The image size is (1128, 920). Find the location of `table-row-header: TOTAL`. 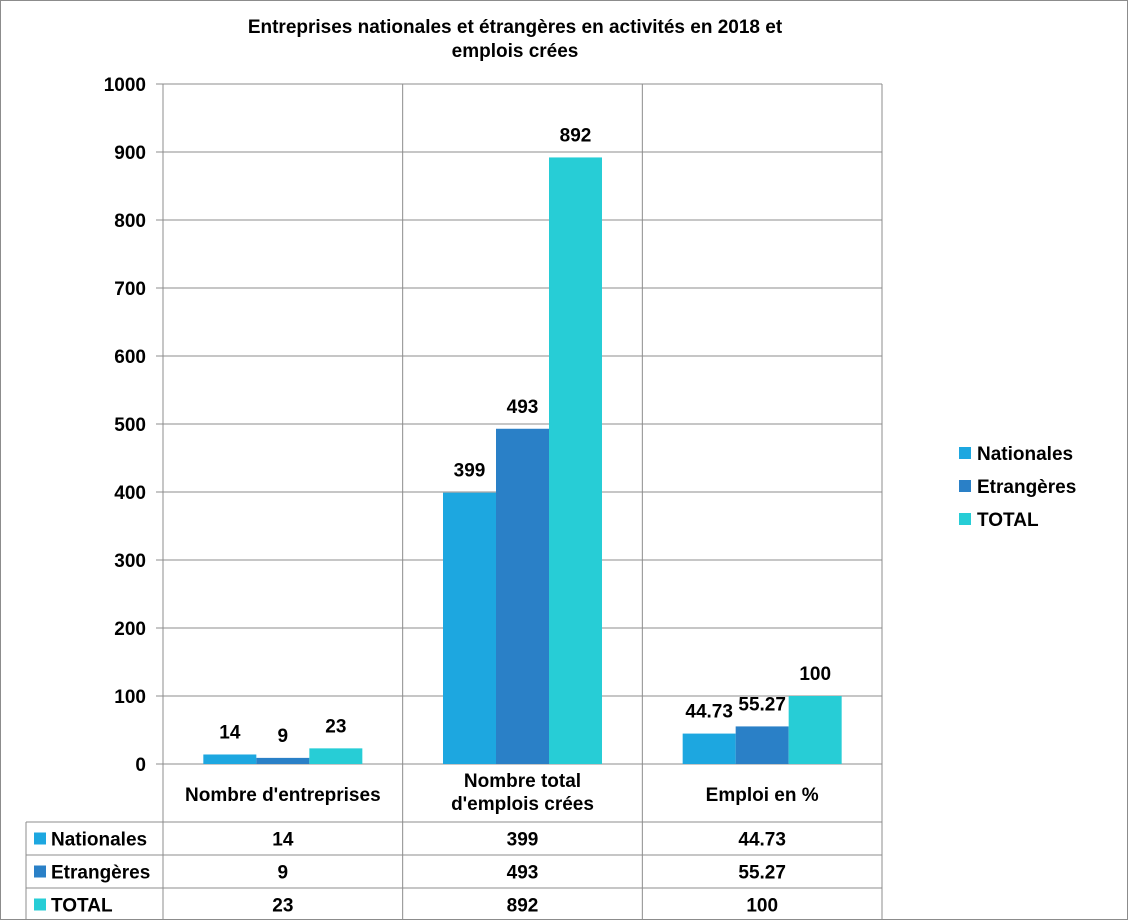

table-row-header: TOTAL is located at coordinates (82, 906).